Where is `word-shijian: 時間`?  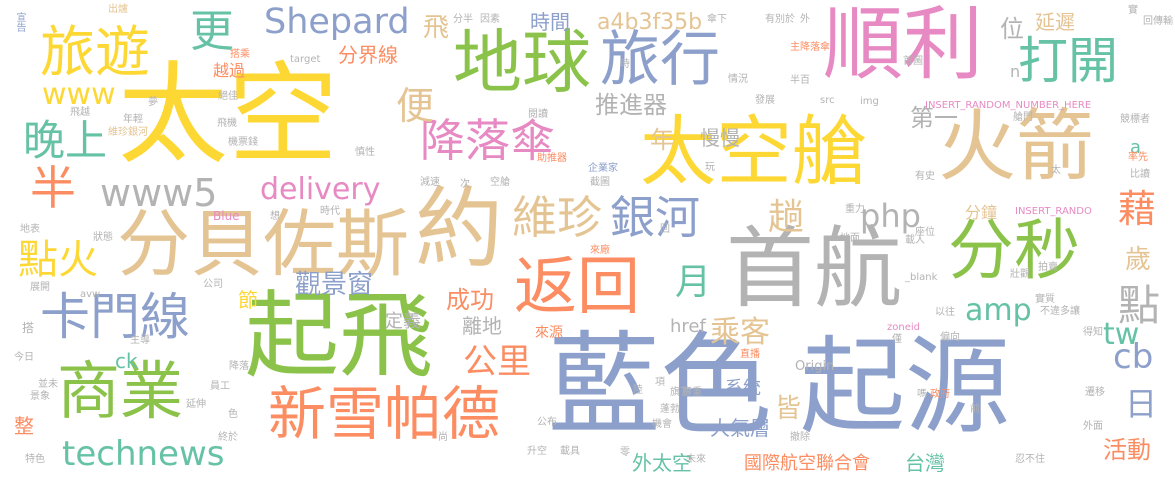
word-shijian: 時間 is located at coordinates (550, 22).